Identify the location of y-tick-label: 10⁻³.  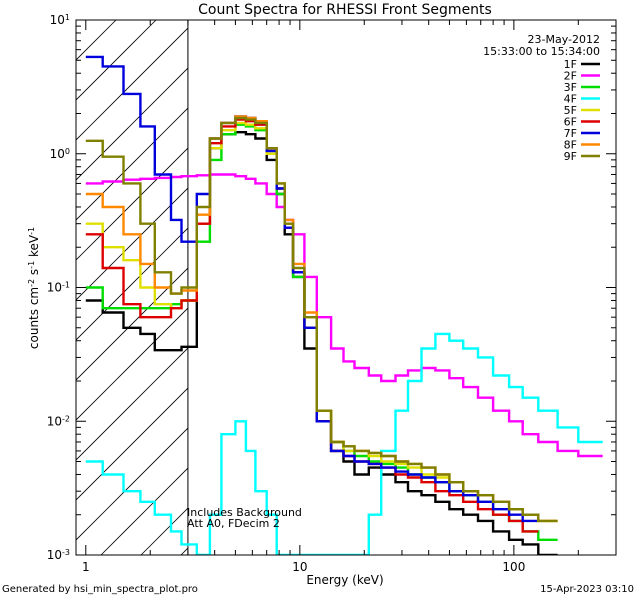
(58, 555).